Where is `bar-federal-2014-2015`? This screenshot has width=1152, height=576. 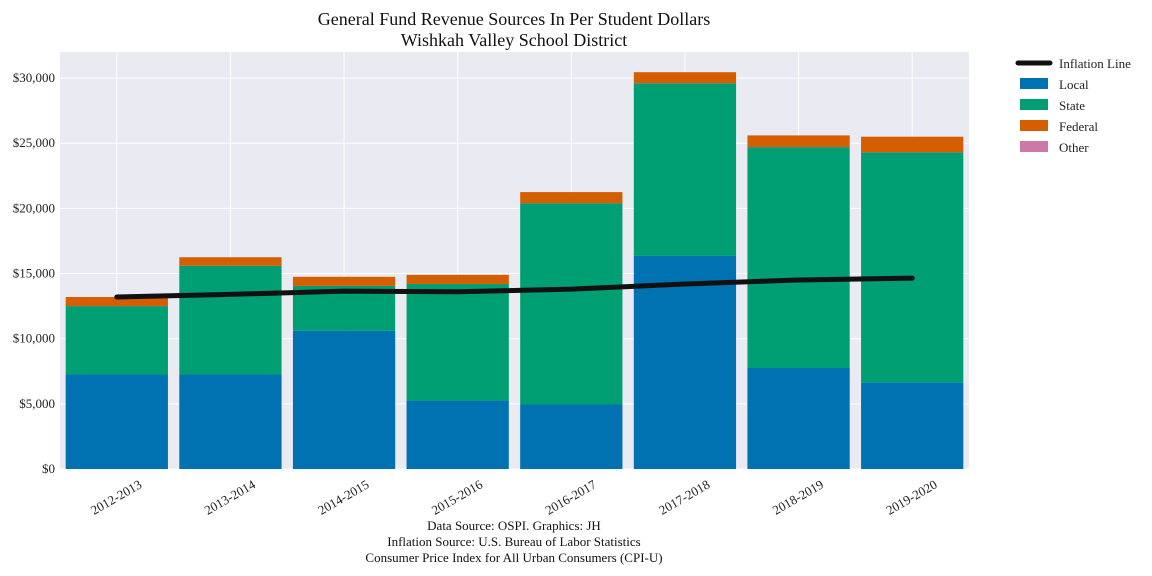
bar-federal-2014-2015 is located at coordinates (344, 281).